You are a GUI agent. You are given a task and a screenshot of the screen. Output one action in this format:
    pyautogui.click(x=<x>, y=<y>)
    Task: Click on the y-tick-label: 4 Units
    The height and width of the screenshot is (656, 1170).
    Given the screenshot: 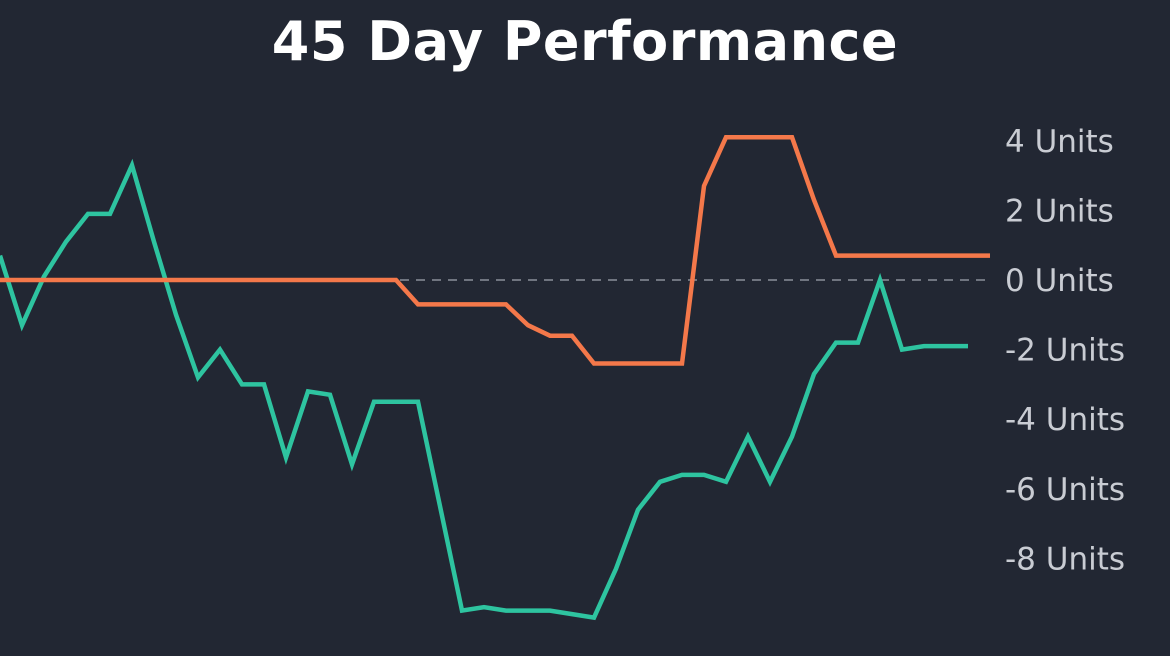 What is the action you would take?
    pyautogui.click(x=1059, y=142)
    